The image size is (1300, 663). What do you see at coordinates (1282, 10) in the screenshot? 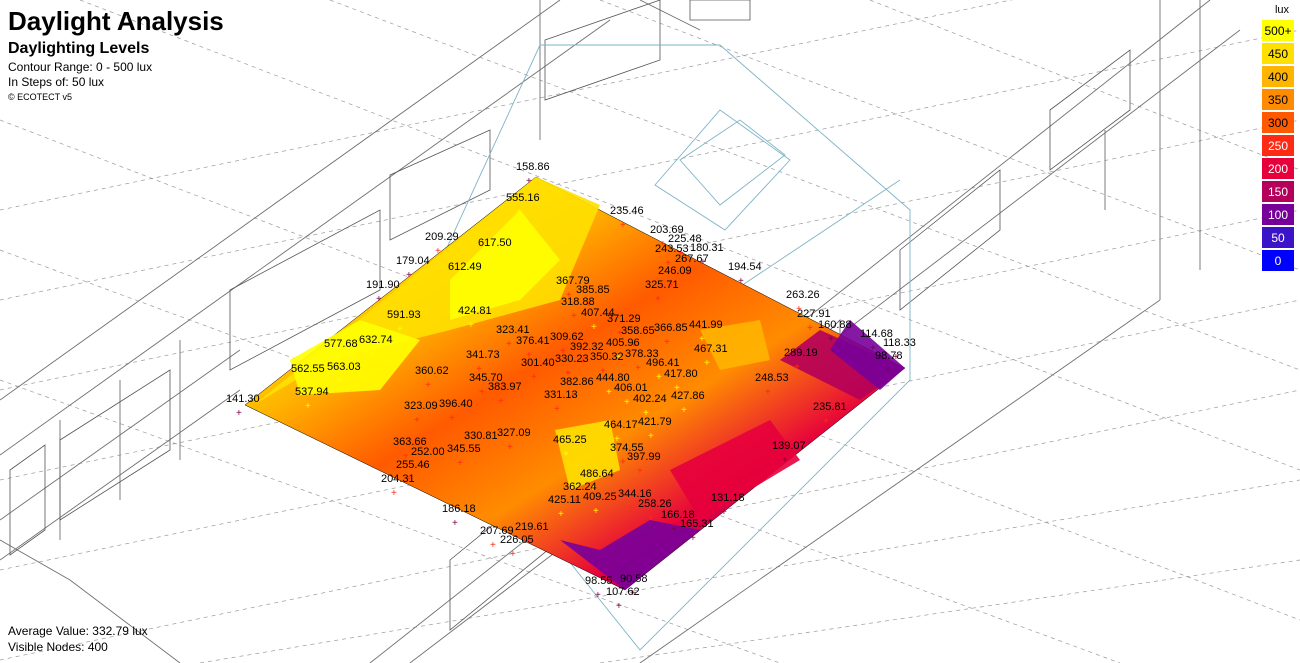
I see `legend-unit: lux` at bounding box center [1282, 10].